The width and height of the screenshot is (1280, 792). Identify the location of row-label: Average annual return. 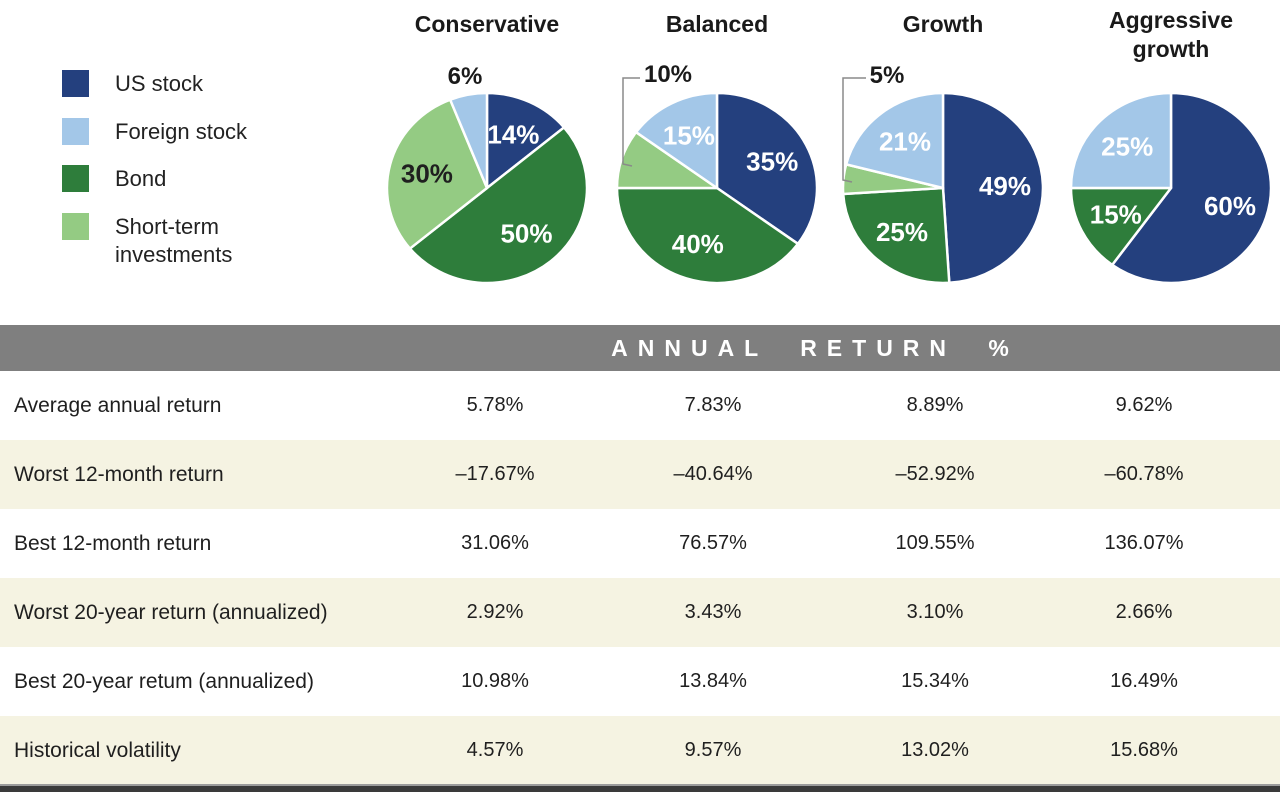
(118, 405).